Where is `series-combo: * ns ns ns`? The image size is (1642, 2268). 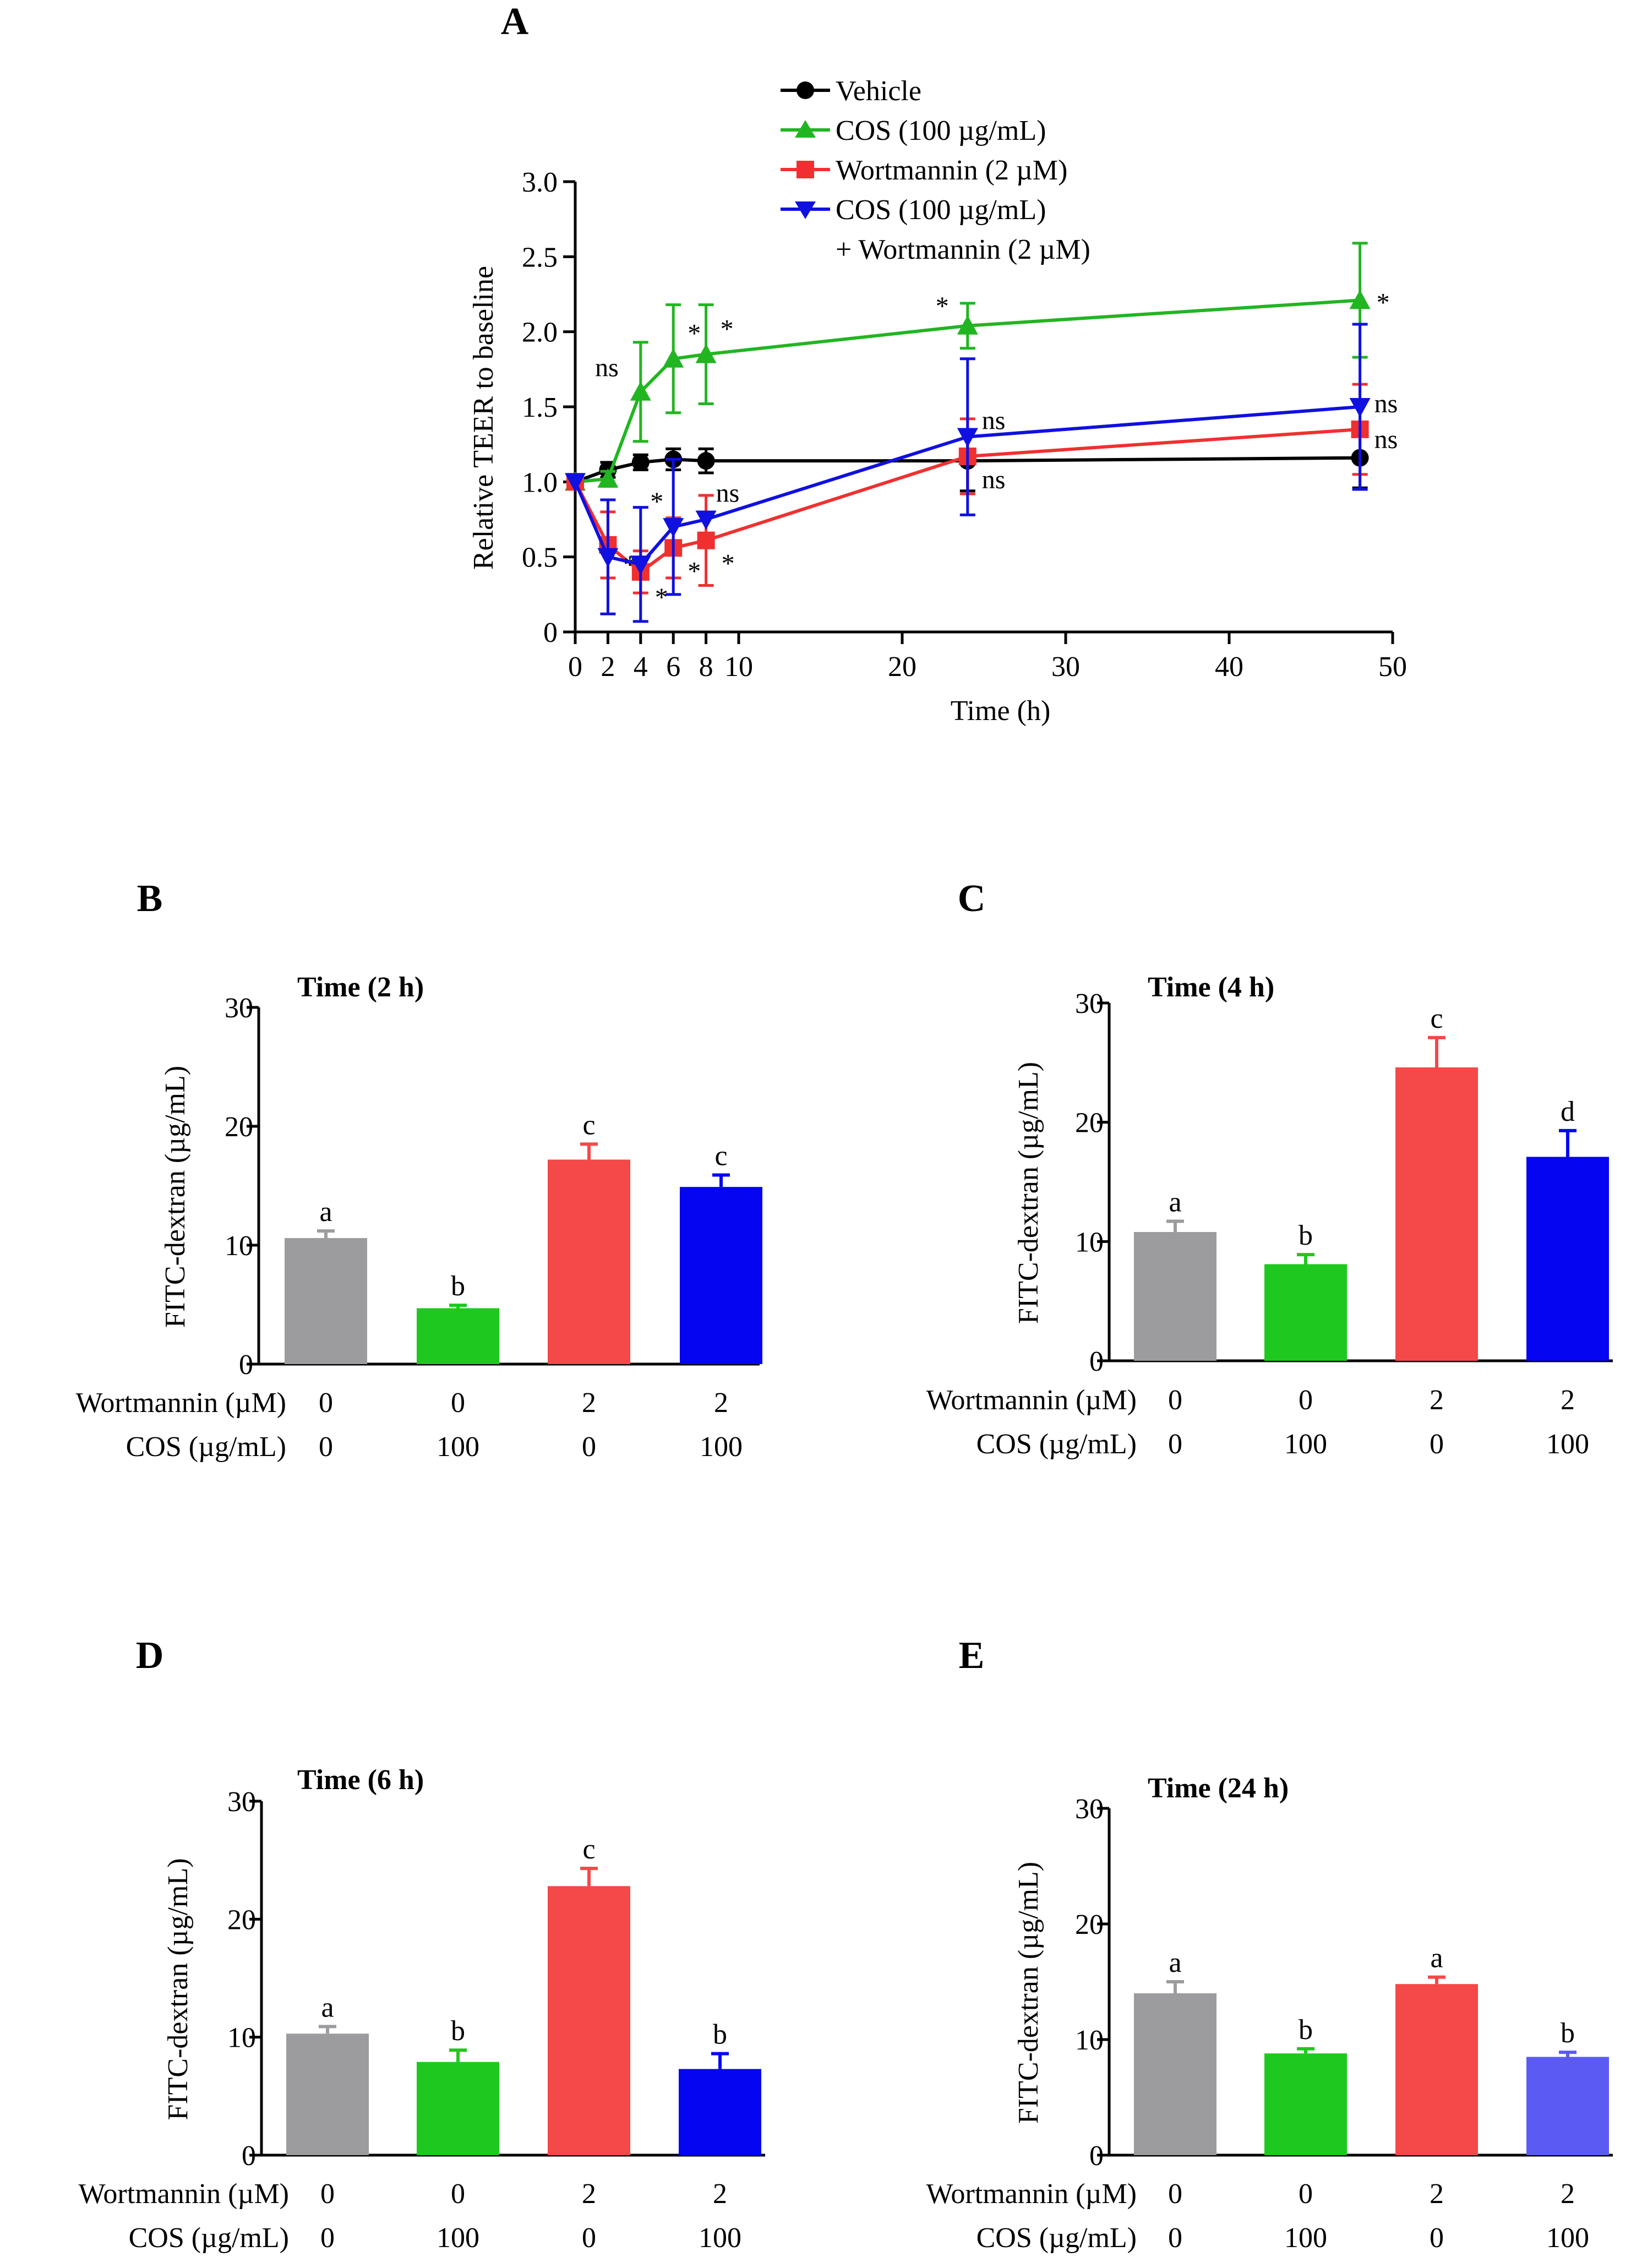 series-combo: * ns ns ns is located at coordinates (982, 473).